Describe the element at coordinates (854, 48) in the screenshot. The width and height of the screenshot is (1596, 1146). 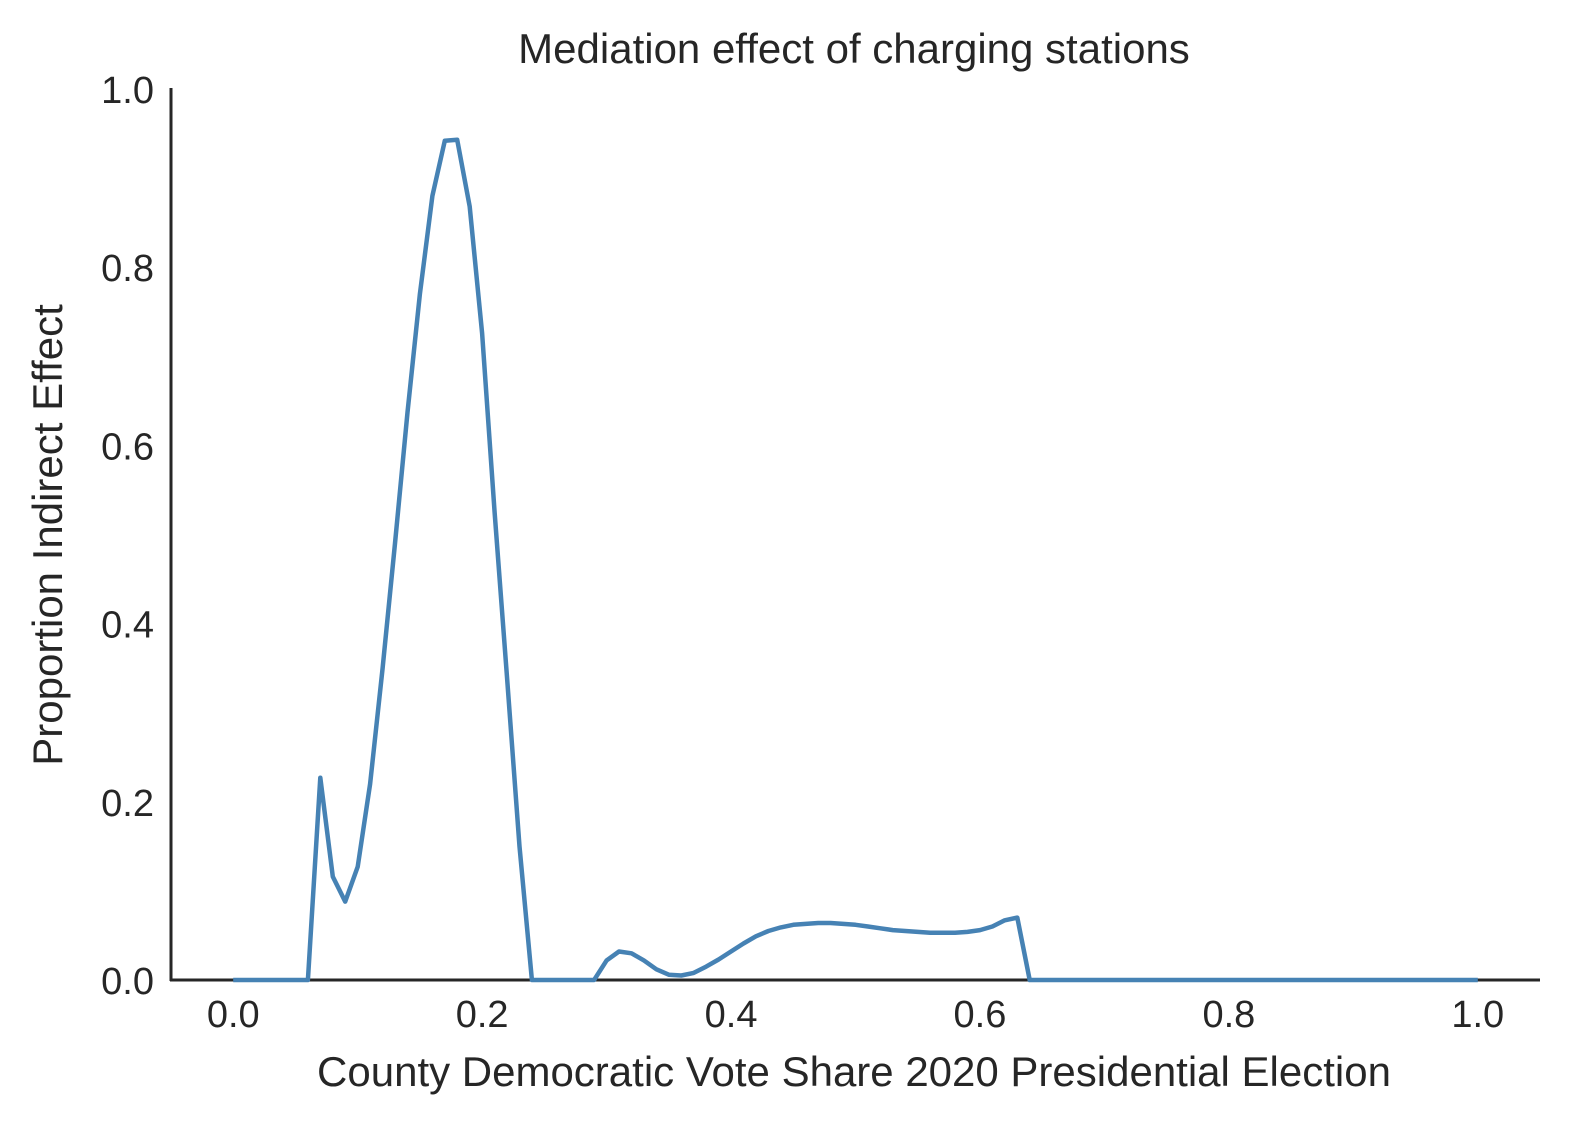
I see `chart-title: Mediation effect of charging stations` at that location.